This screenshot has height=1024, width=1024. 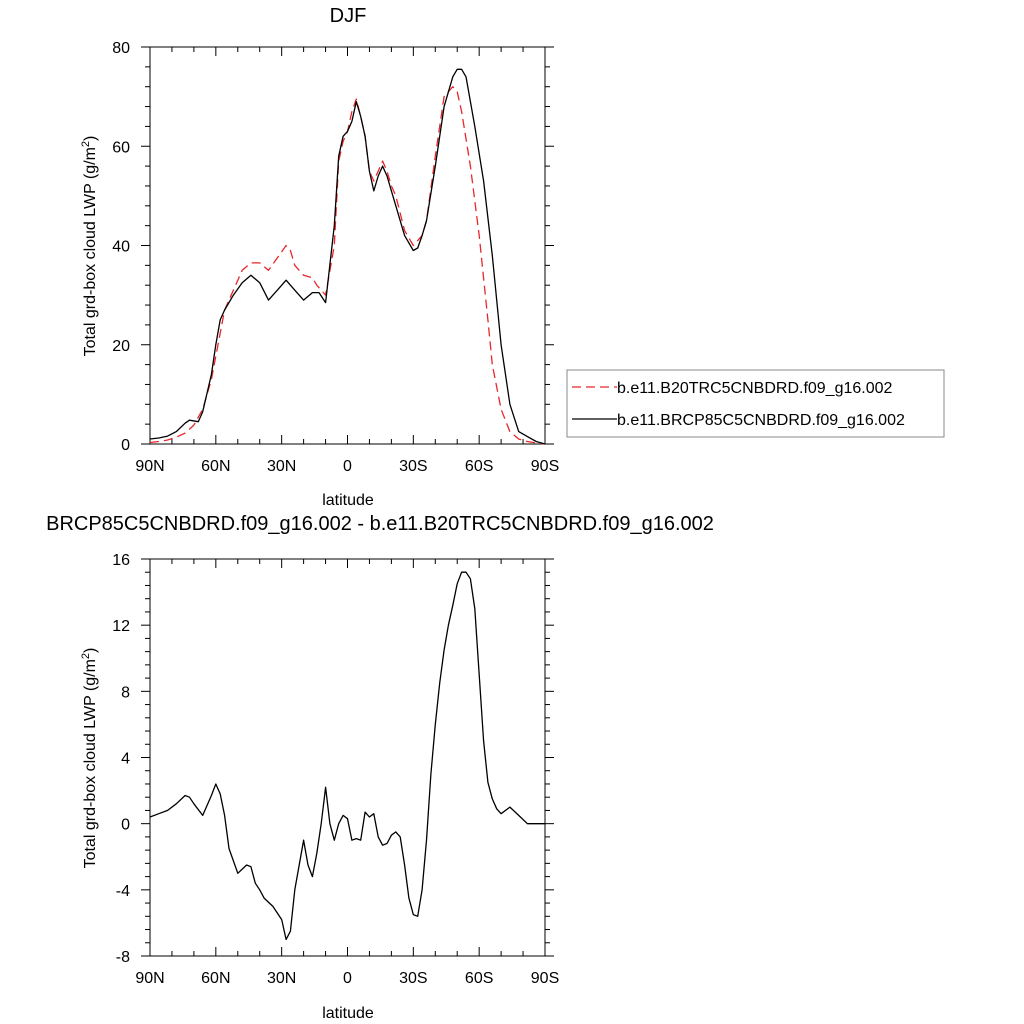 I want to click on y-tick-label: 60, so click(x=121, y=147).